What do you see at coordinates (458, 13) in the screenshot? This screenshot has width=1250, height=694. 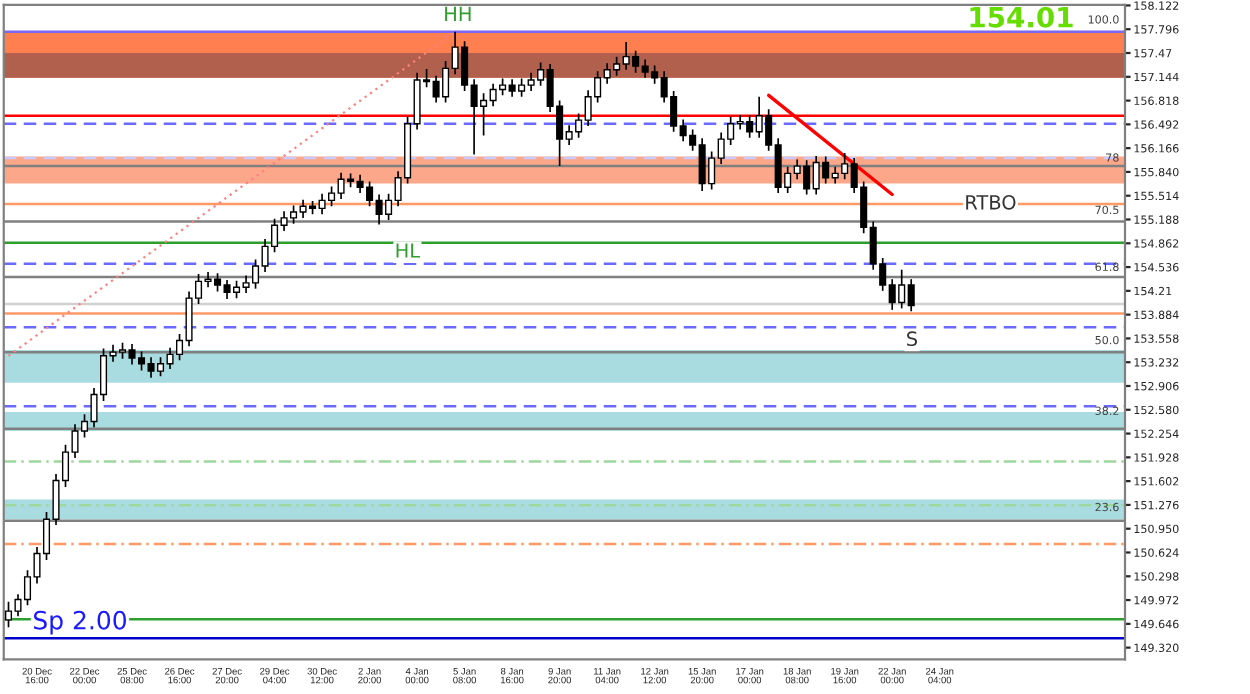 I see `annotation: HH` at bounding box center [458, 13].